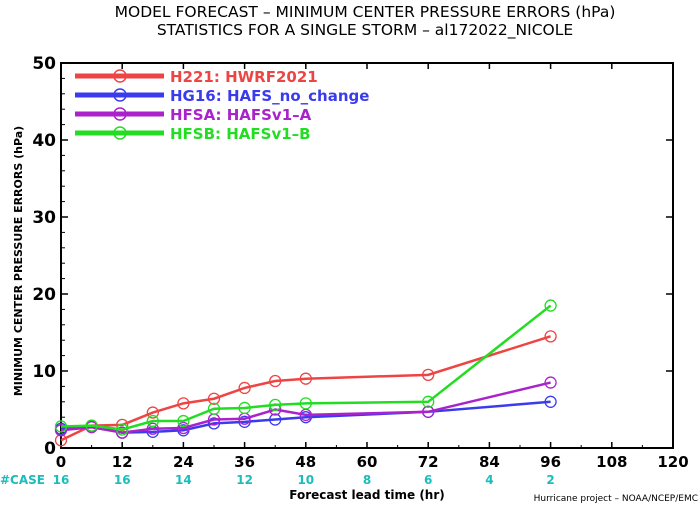 This screenshot has height=506, width=700. What do you see at coordinates (489, 462) in the screenshot?
I see `x-tick-label: 84` at bounding box center [489, 462].